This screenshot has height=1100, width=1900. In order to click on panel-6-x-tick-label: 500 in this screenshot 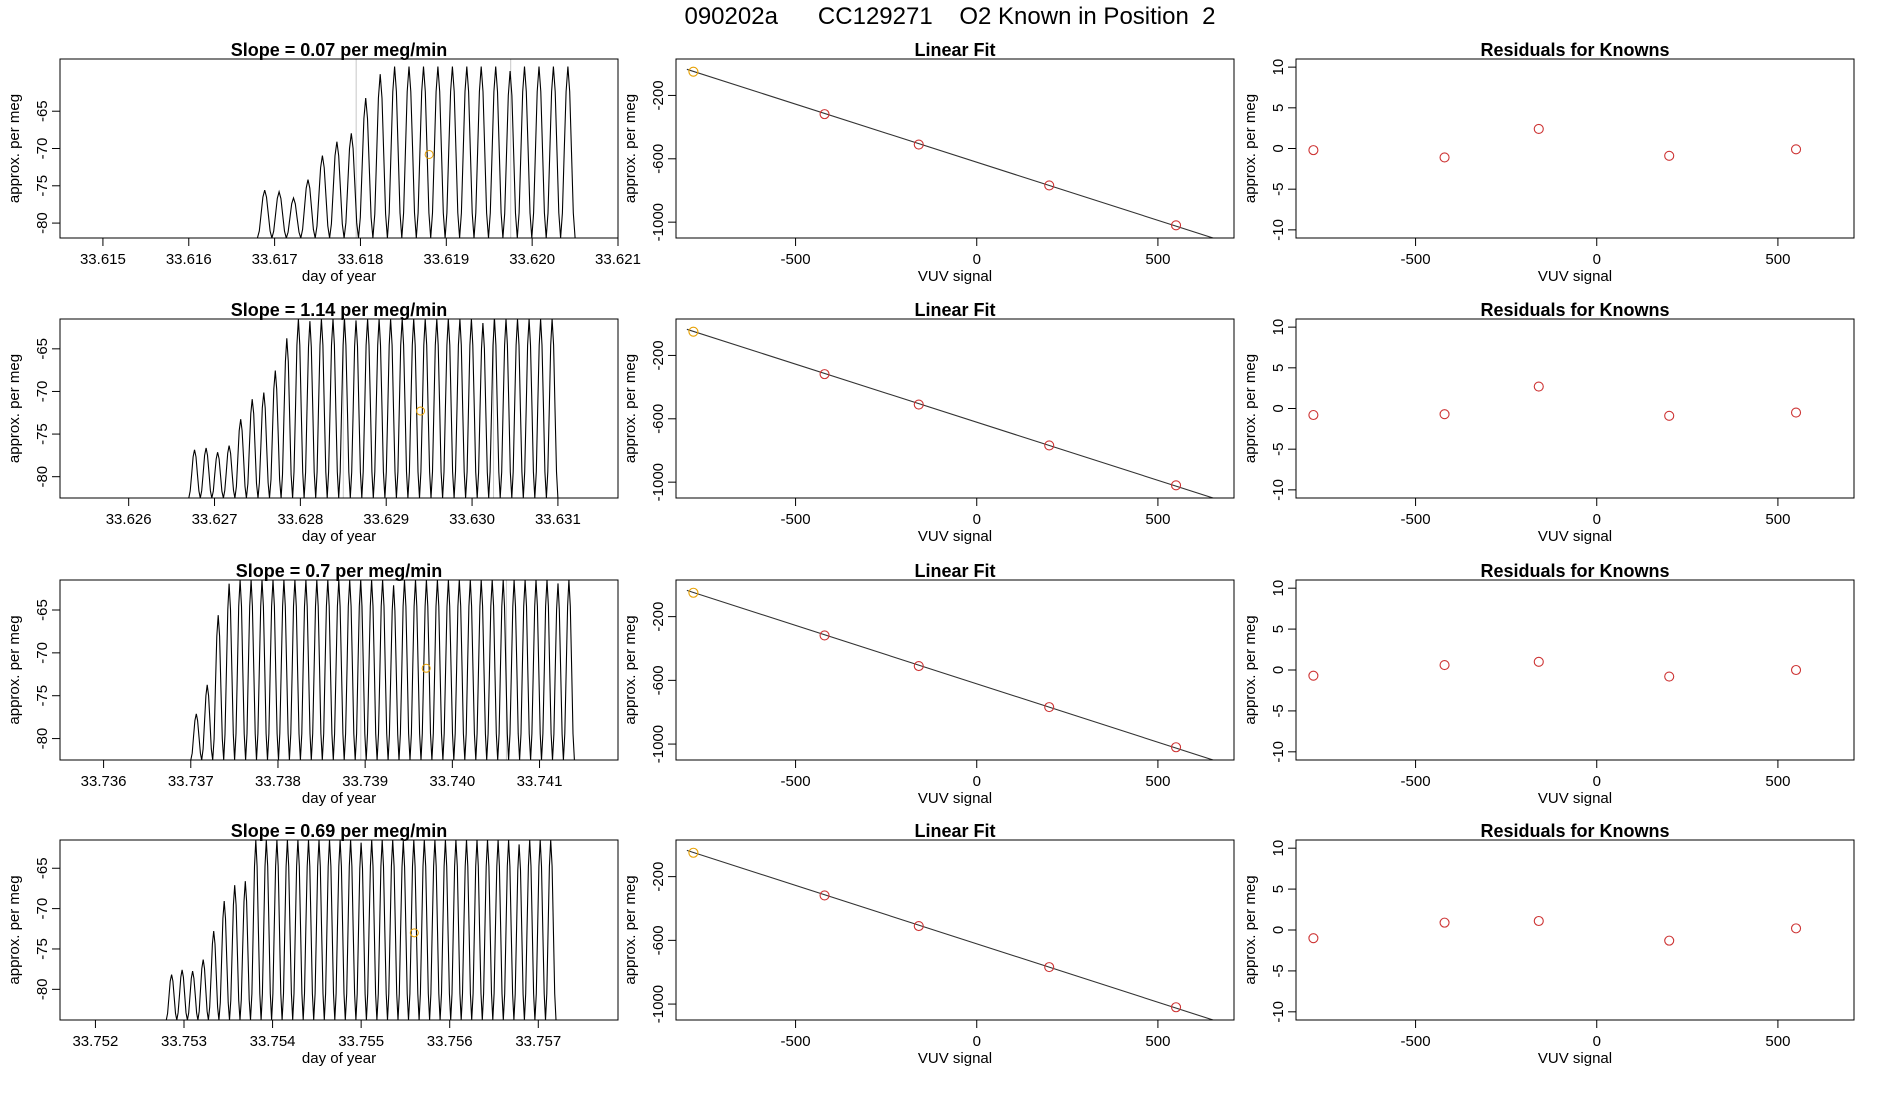, I will do `click(1777, 519)`.